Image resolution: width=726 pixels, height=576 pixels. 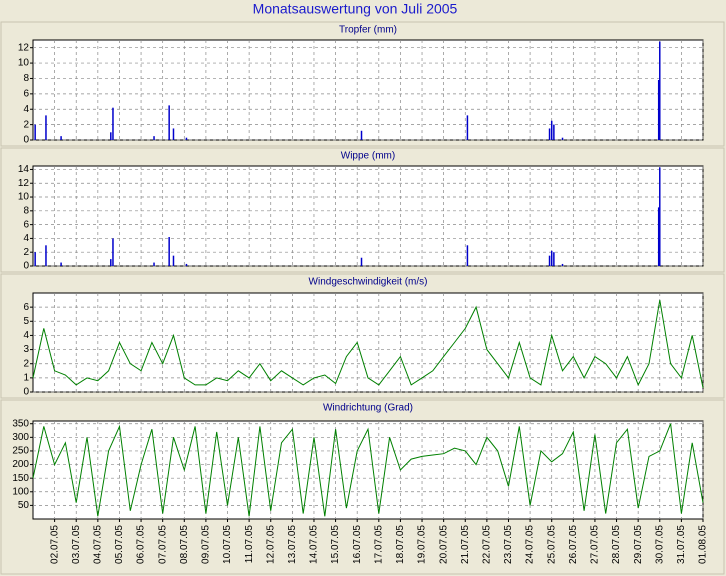 I want to click on y-tick-label: 50, so click(x=24, y=505).